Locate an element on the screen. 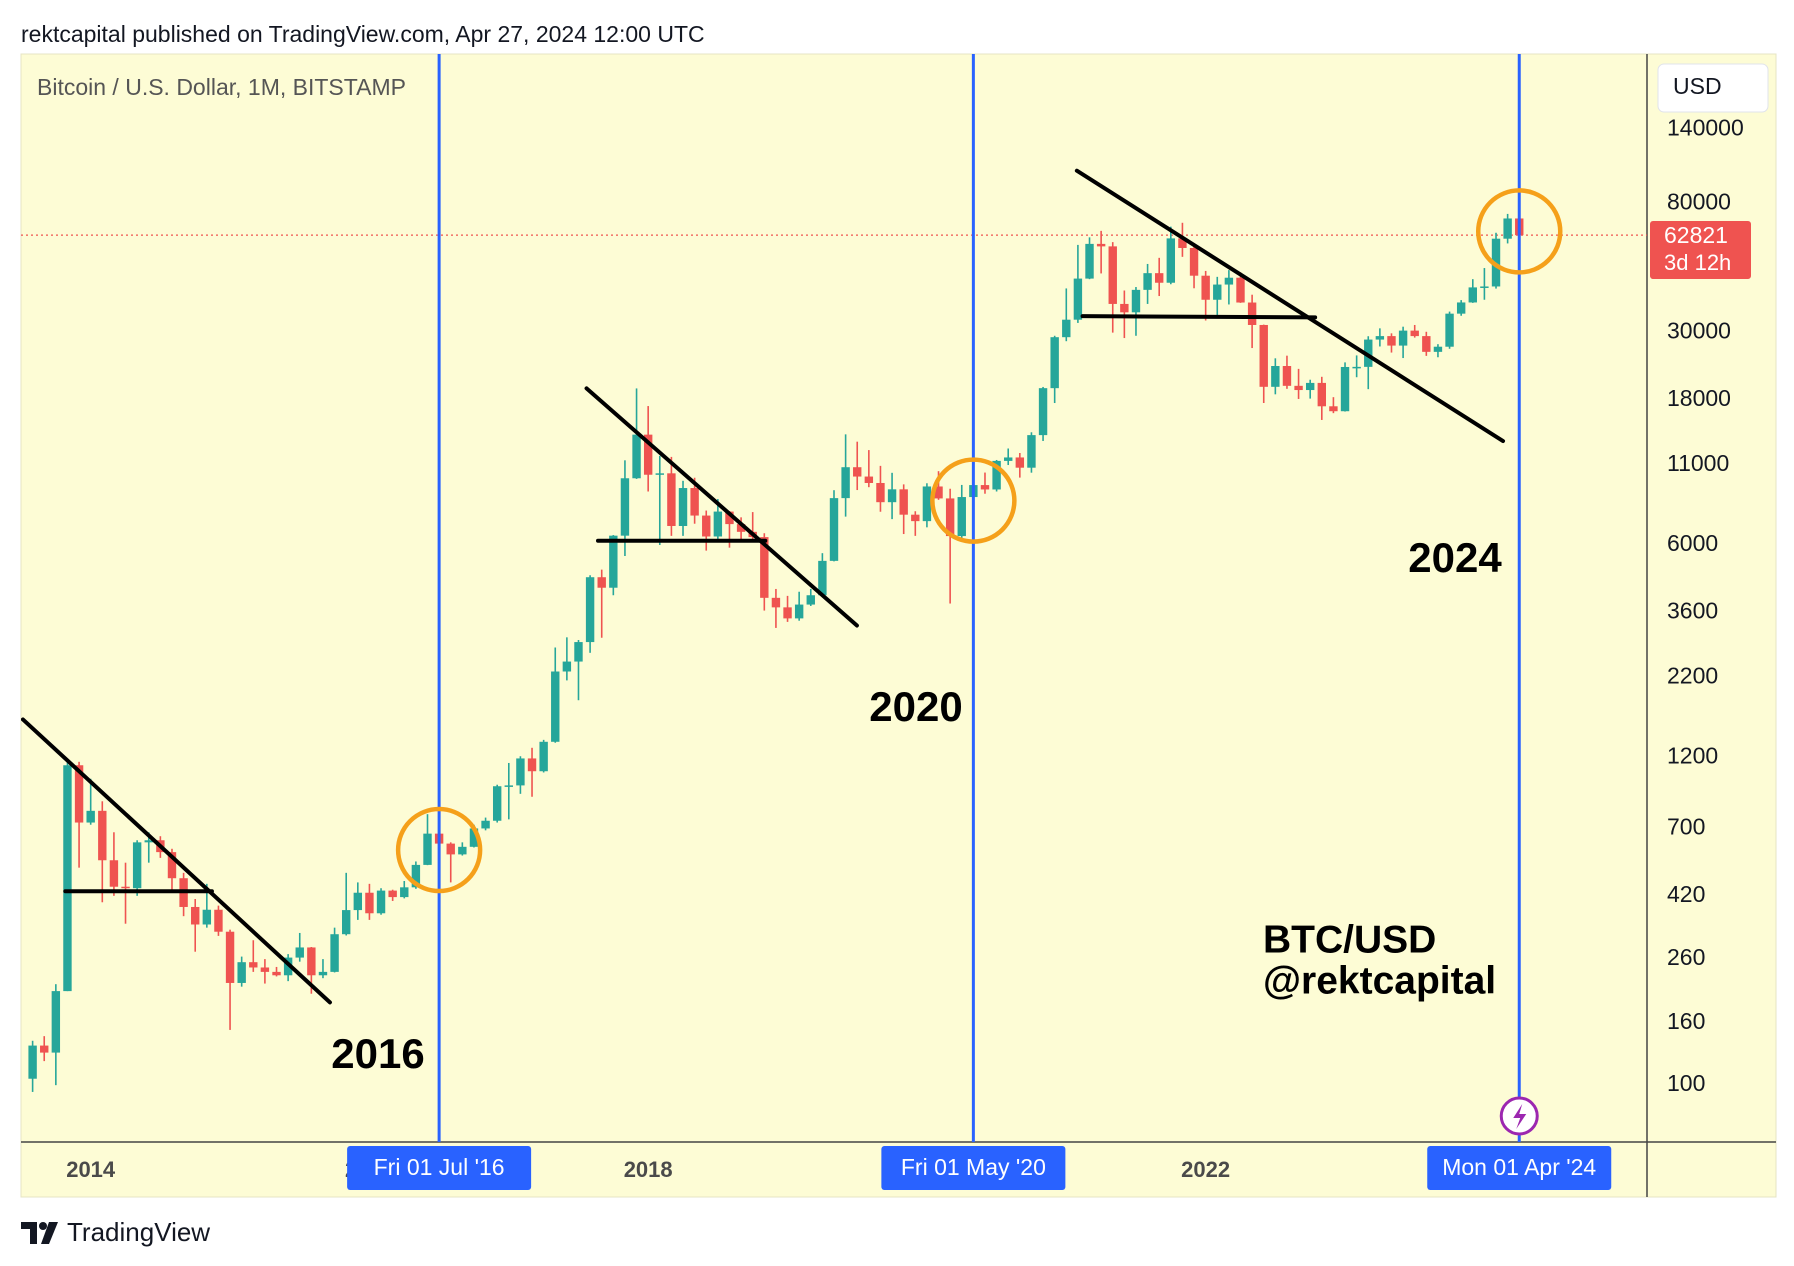 The height and width of the screenshot is (1266, 1794). y-tick-label: 3600 is located at coordinates (1692, 610).